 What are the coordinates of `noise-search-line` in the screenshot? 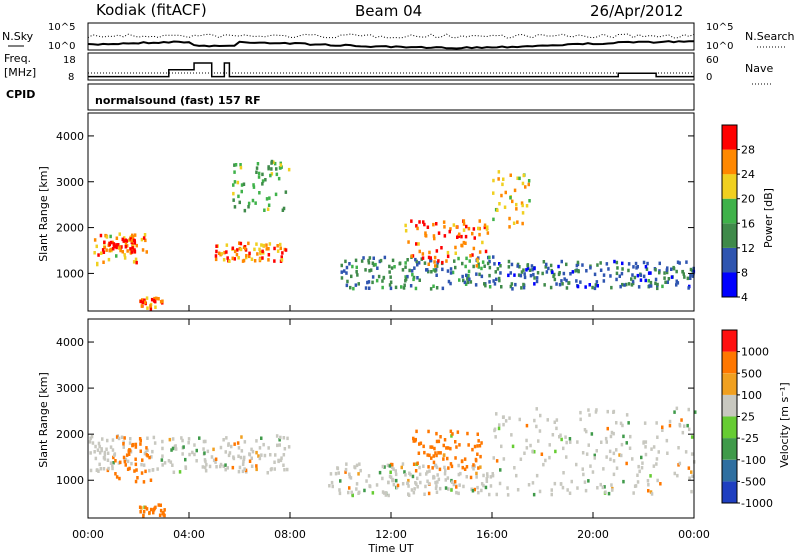 It's located at (391, 36).